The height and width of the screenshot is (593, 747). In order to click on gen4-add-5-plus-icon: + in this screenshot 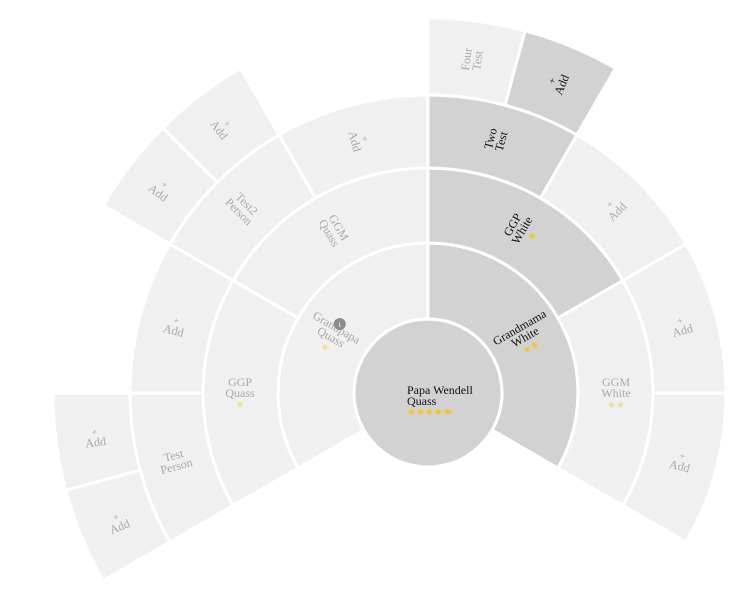, I will do `click(553, 81)`.